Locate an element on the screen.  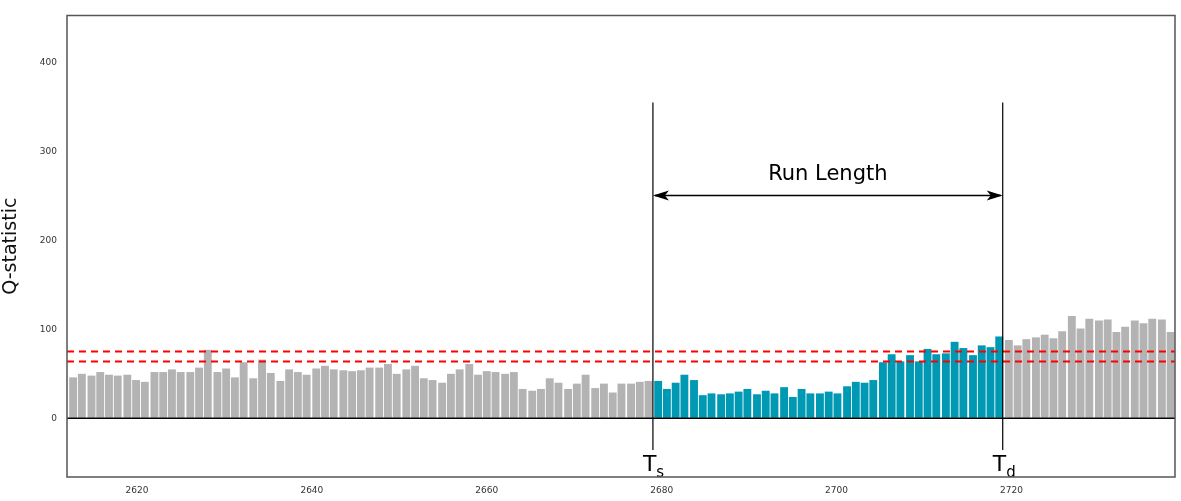
x-tick-label: 2720 is located at coordinates (1012, 489).